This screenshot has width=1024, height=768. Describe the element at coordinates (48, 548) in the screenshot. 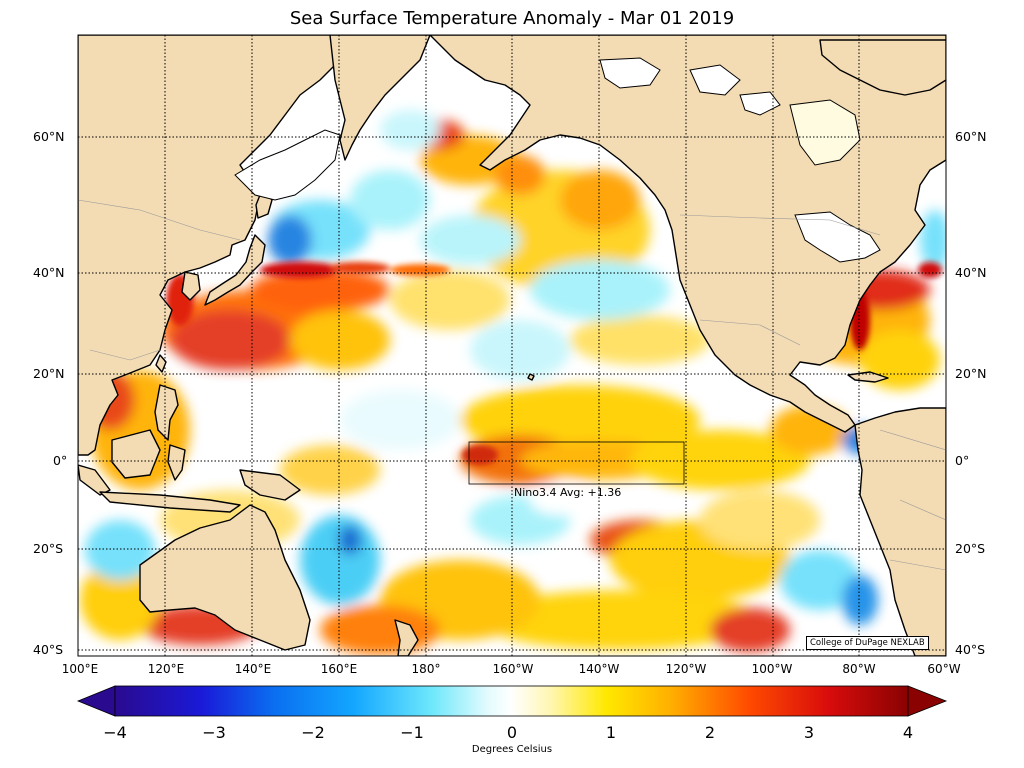

I see `lat-label-20s-left: 20°S` at that location.